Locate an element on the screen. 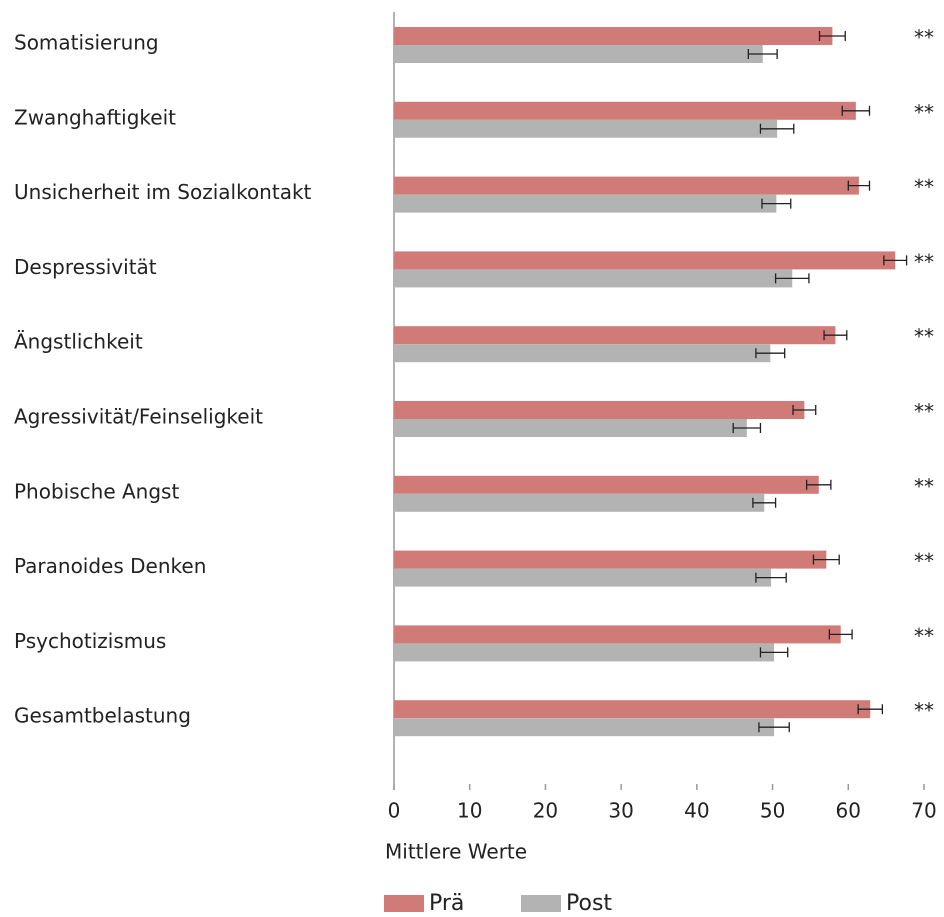 The width and height of the screenshot is (944, 917). category-label: Phobische Angst is located at coordinates (96, 491).